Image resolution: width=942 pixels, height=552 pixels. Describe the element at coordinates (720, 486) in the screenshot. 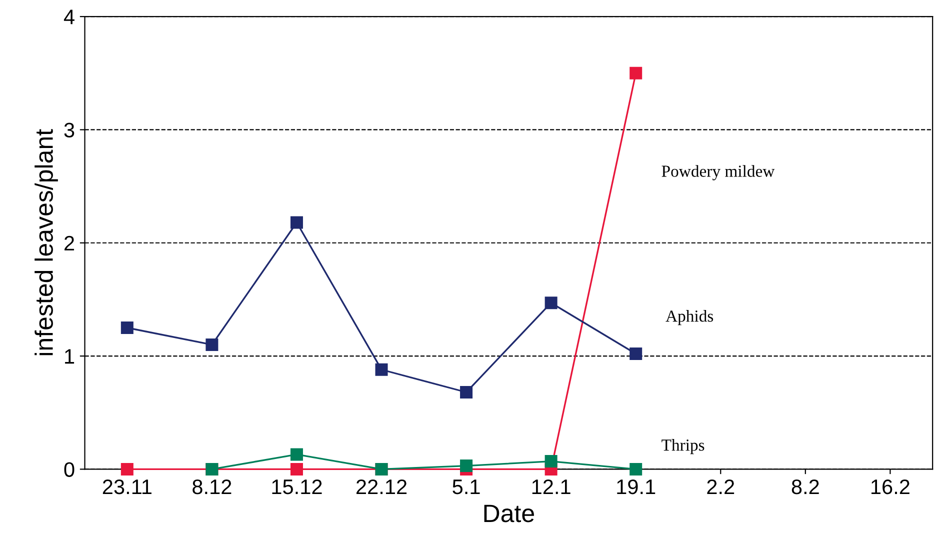

I see `x-tick-label: 2.2` at that location.